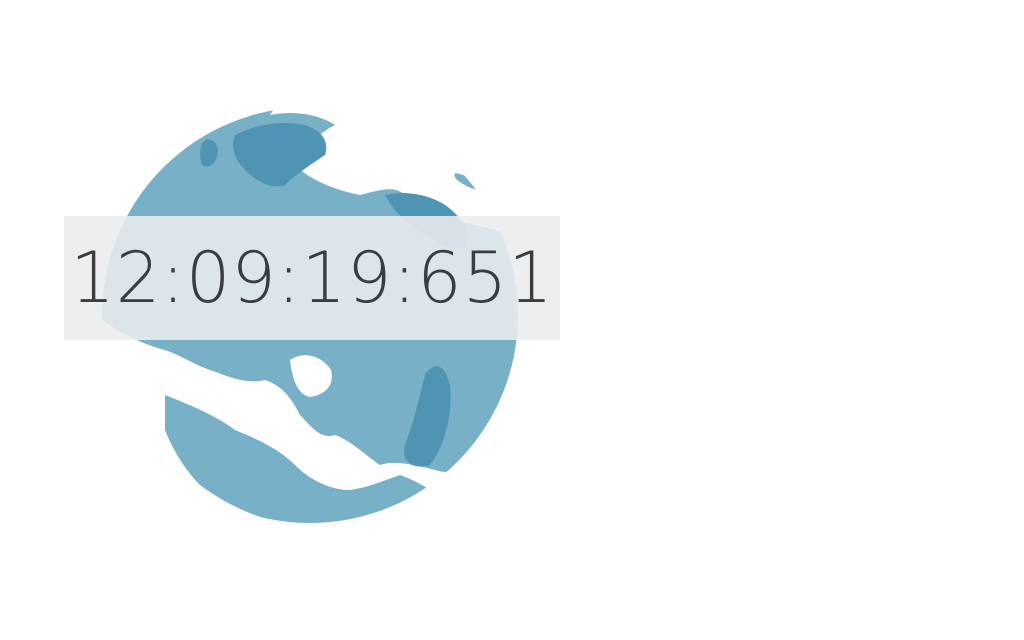  I want to click on landmass-shadow-north, so click(280, 155).